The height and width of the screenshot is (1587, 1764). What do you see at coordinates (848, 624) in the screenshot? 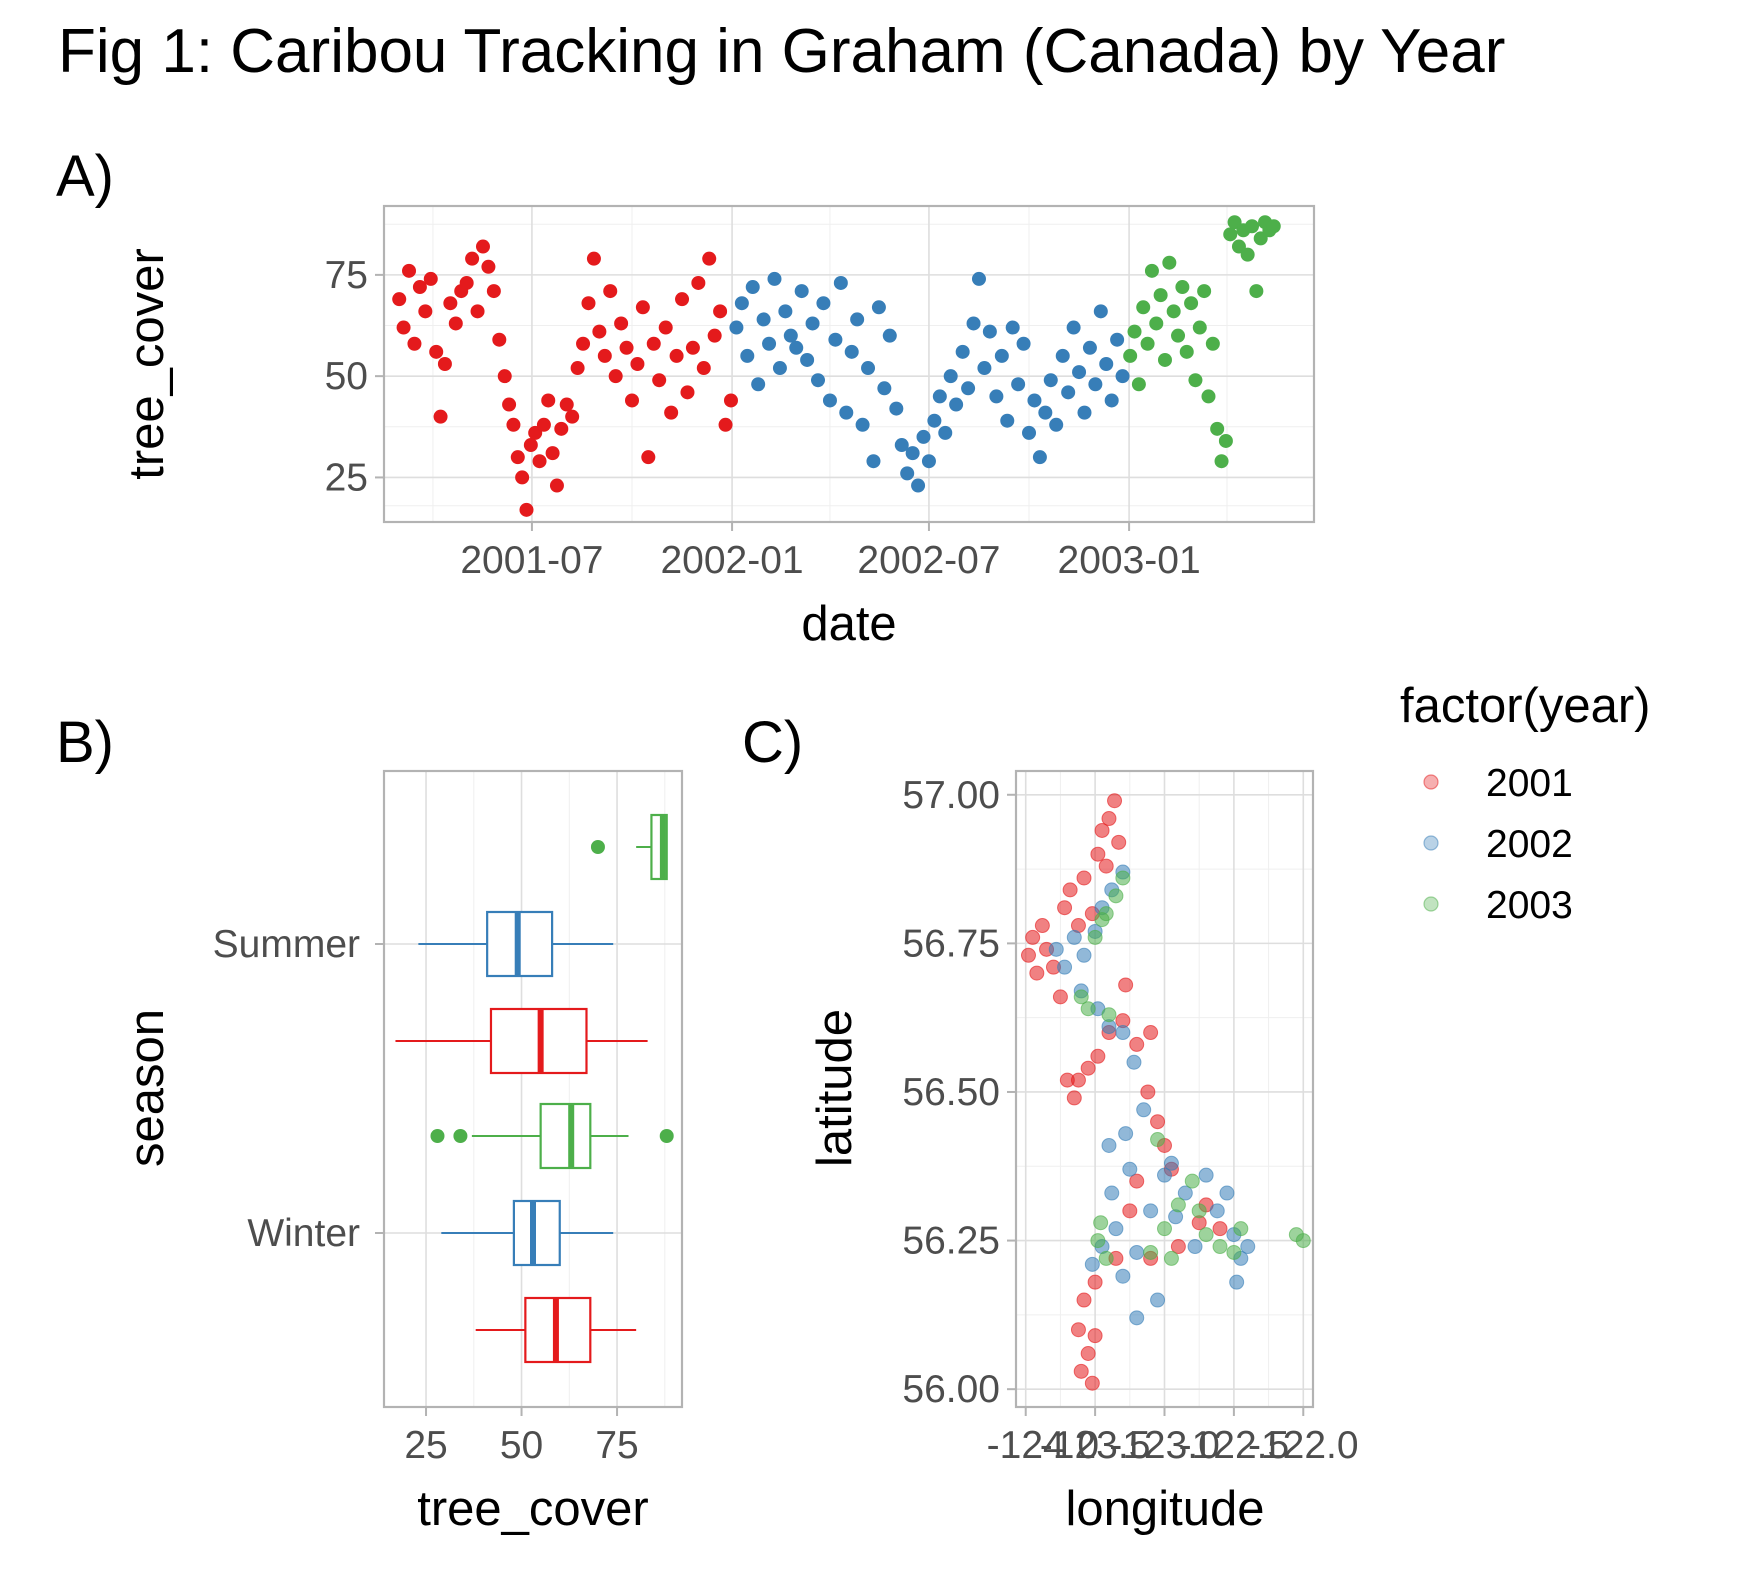
I see `panel-a-x-axis-title: date` at bounding box center [848, 624].